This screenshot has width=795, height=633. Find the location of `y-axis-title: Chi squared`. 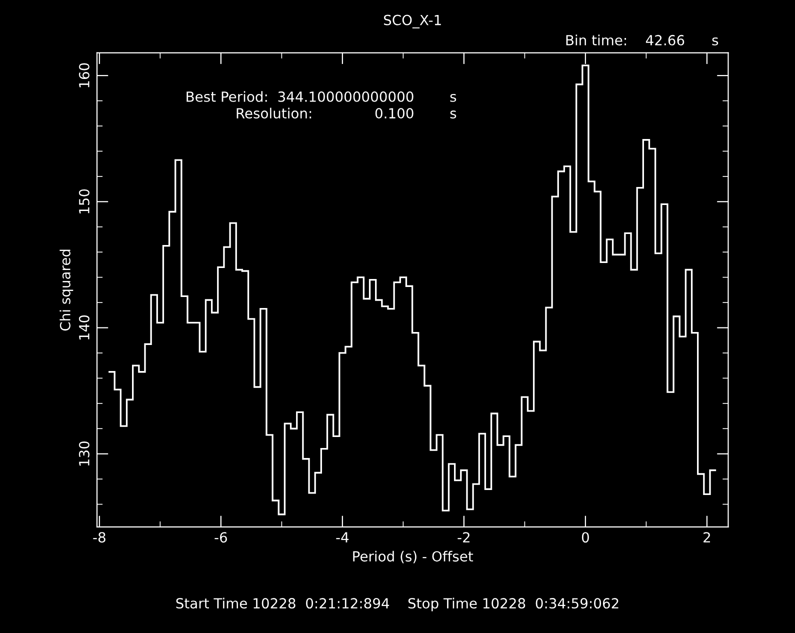

y-axis-title: Chi squared is located at coordinates (67, 290).